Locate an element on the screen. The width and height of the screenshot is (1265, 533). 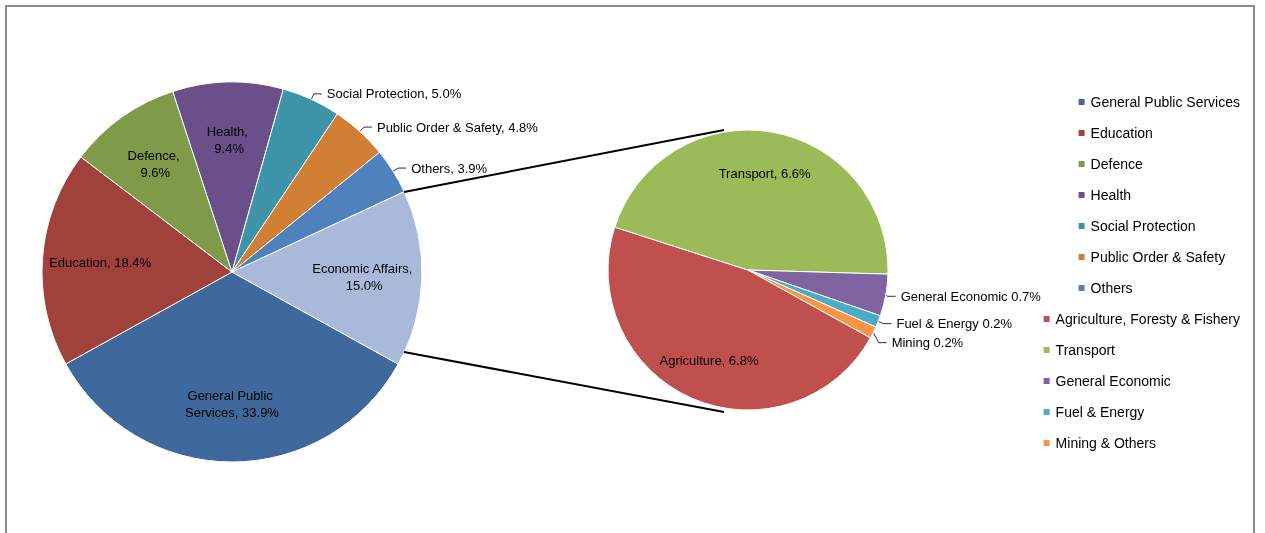
data-label: Fuel & Energy 0.2% is located at coordinates (954, 324).